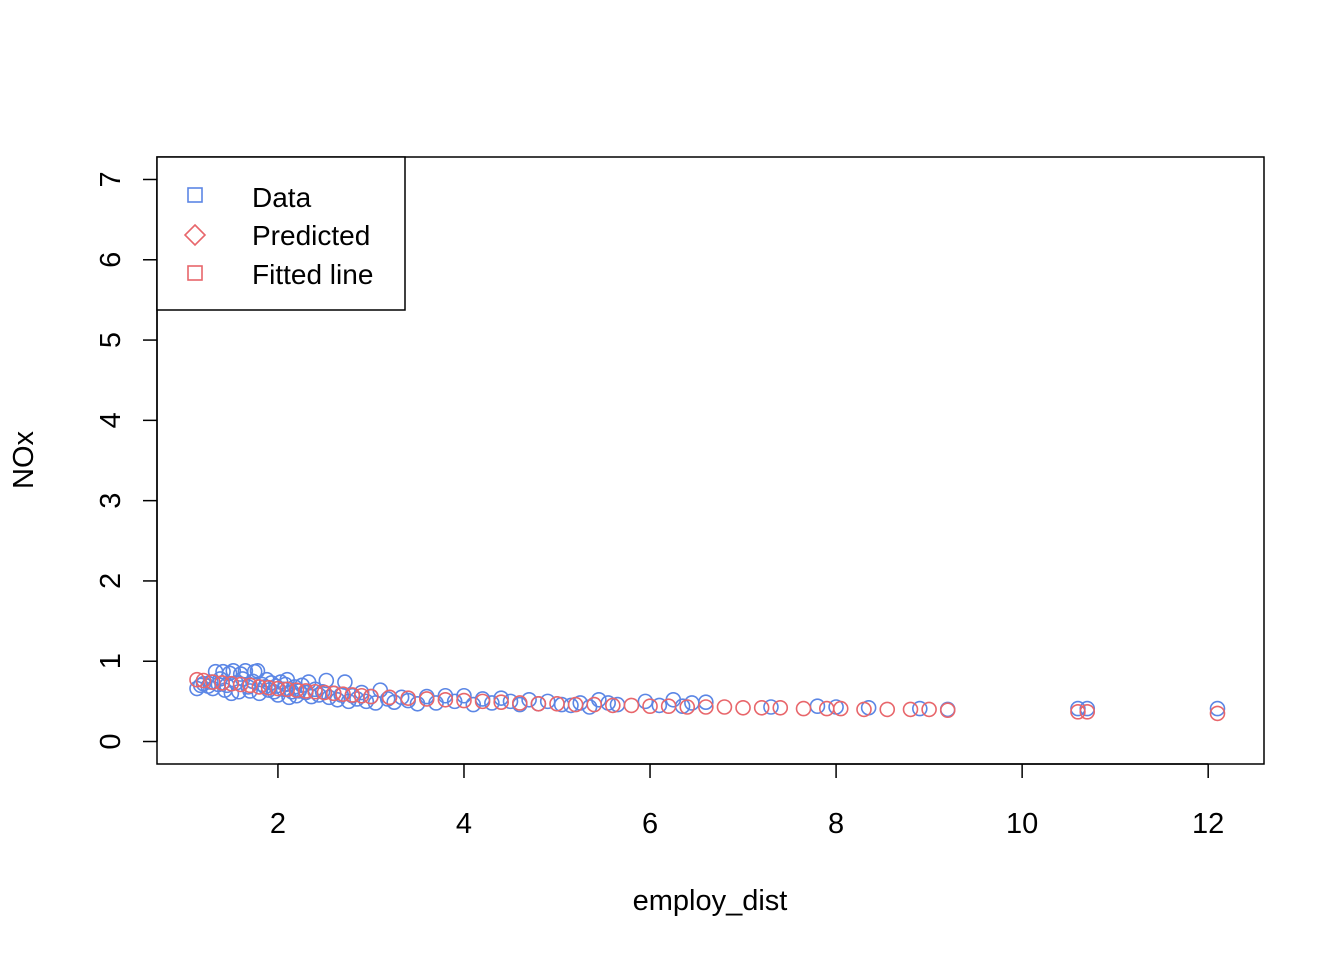 The height and width of the screenshot is (960, 1344). What do you see at coordinates (111, 260) in the screenshot?
I see `y-tick-label: 6` at bounding box center [111, 260].